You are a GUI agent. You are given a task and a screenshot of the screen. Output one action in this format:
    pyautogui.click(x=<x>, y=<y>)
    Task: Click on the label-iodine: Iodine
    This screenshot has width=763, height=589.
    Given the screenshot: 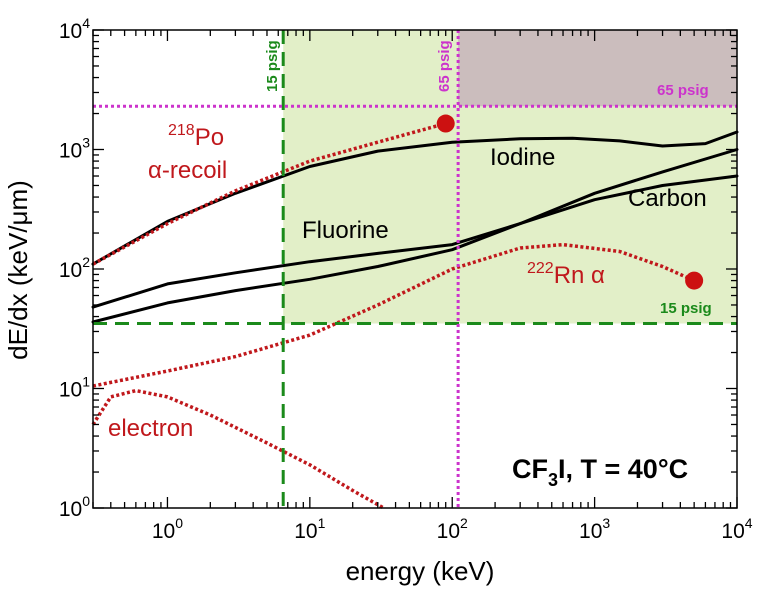 What is the action you would take?
    pyautogui.click(x=522, y=157)
    